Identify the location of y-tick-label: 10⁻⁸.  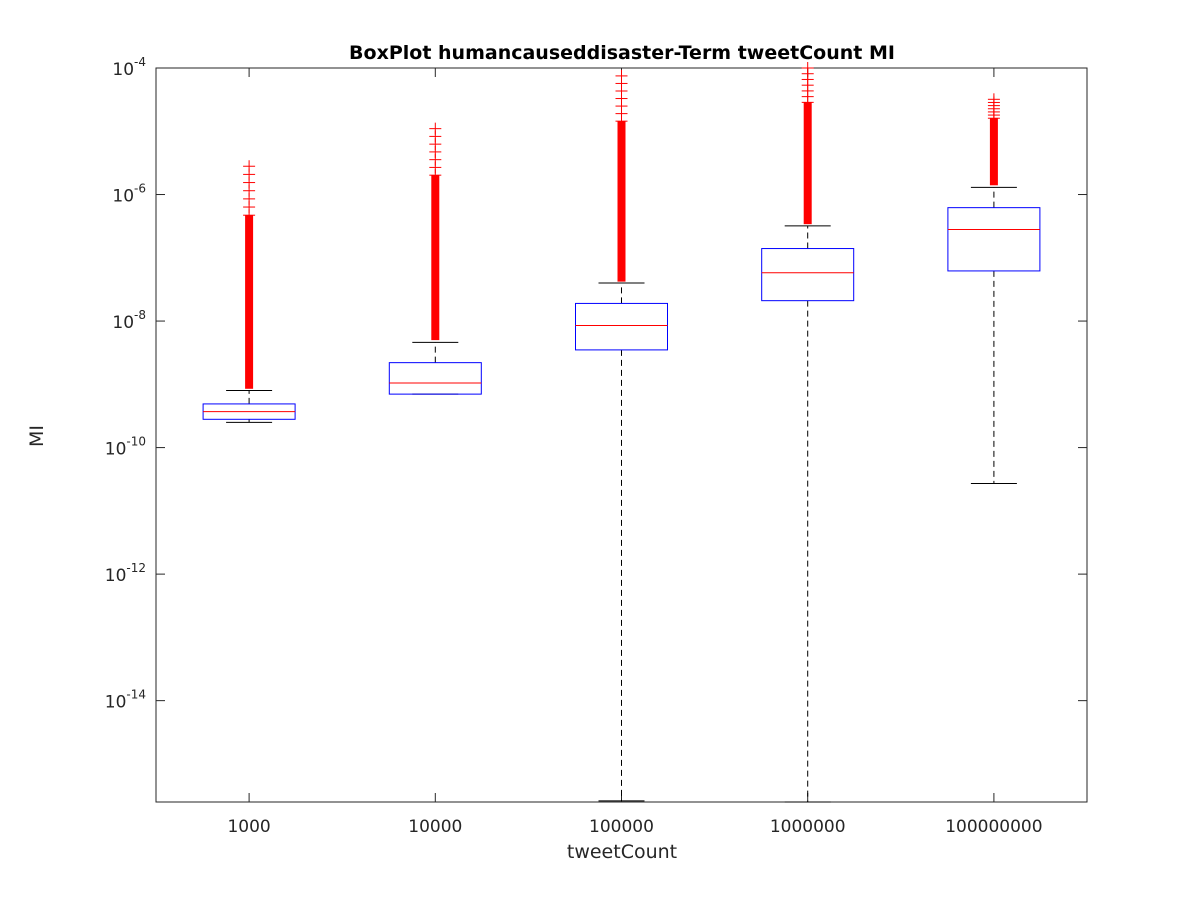
(129, 320).